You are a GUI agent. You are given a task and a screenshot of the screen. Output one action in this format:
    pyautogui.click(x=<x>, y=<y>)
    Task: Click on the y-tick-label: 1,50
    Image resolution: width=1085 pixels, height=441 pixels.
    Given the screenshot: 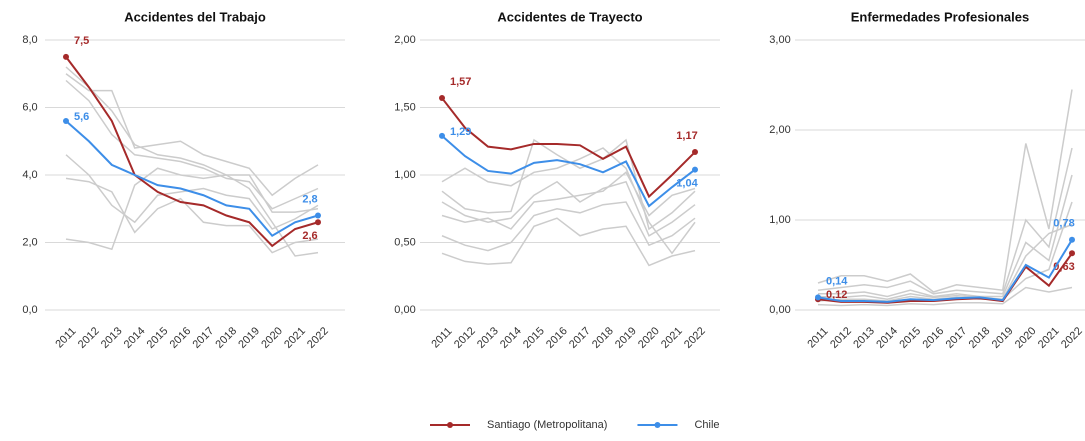 What is the action you would take?
    pyautogui.click(x=404, y=107)
    